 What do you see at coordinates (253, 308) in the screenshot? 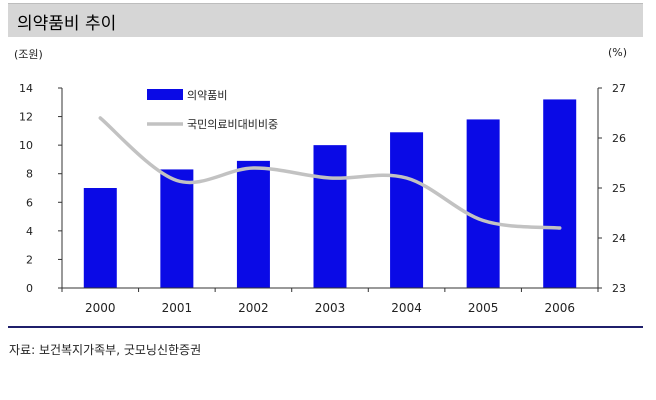
I see `x-tick-label: 2002` at bounding box center [253, 308].